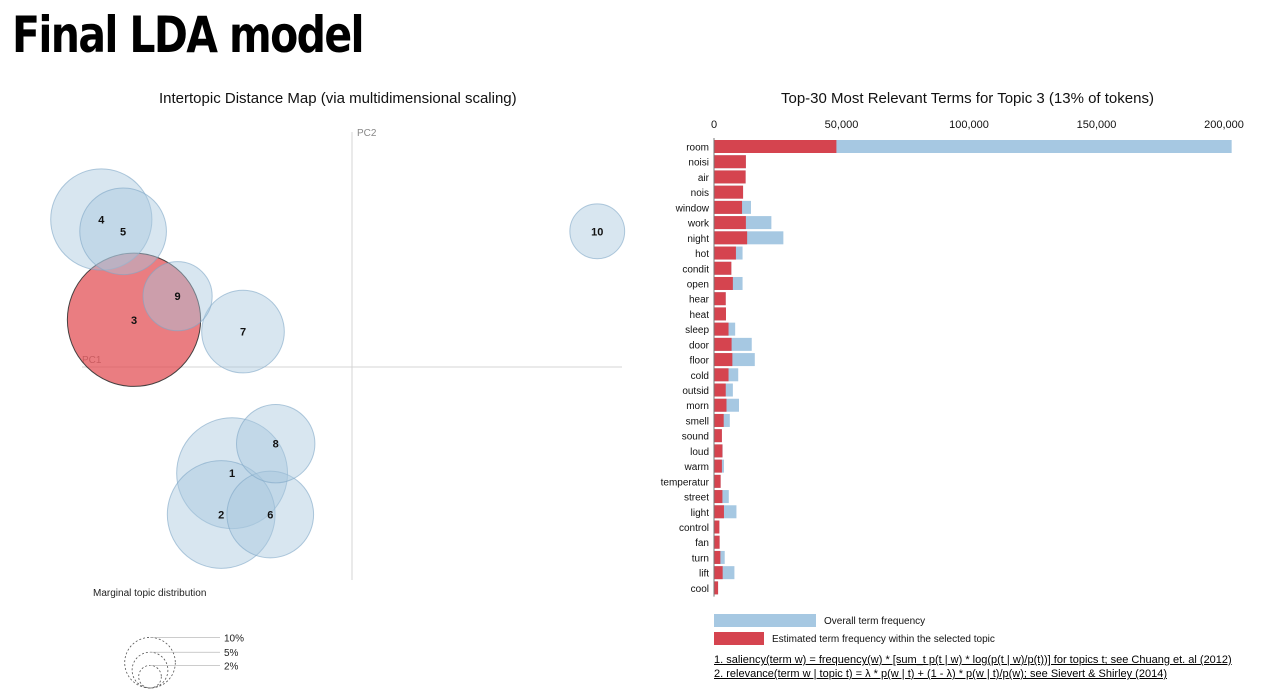  I want to click on term-label-sound: sound, so click(695, 437).